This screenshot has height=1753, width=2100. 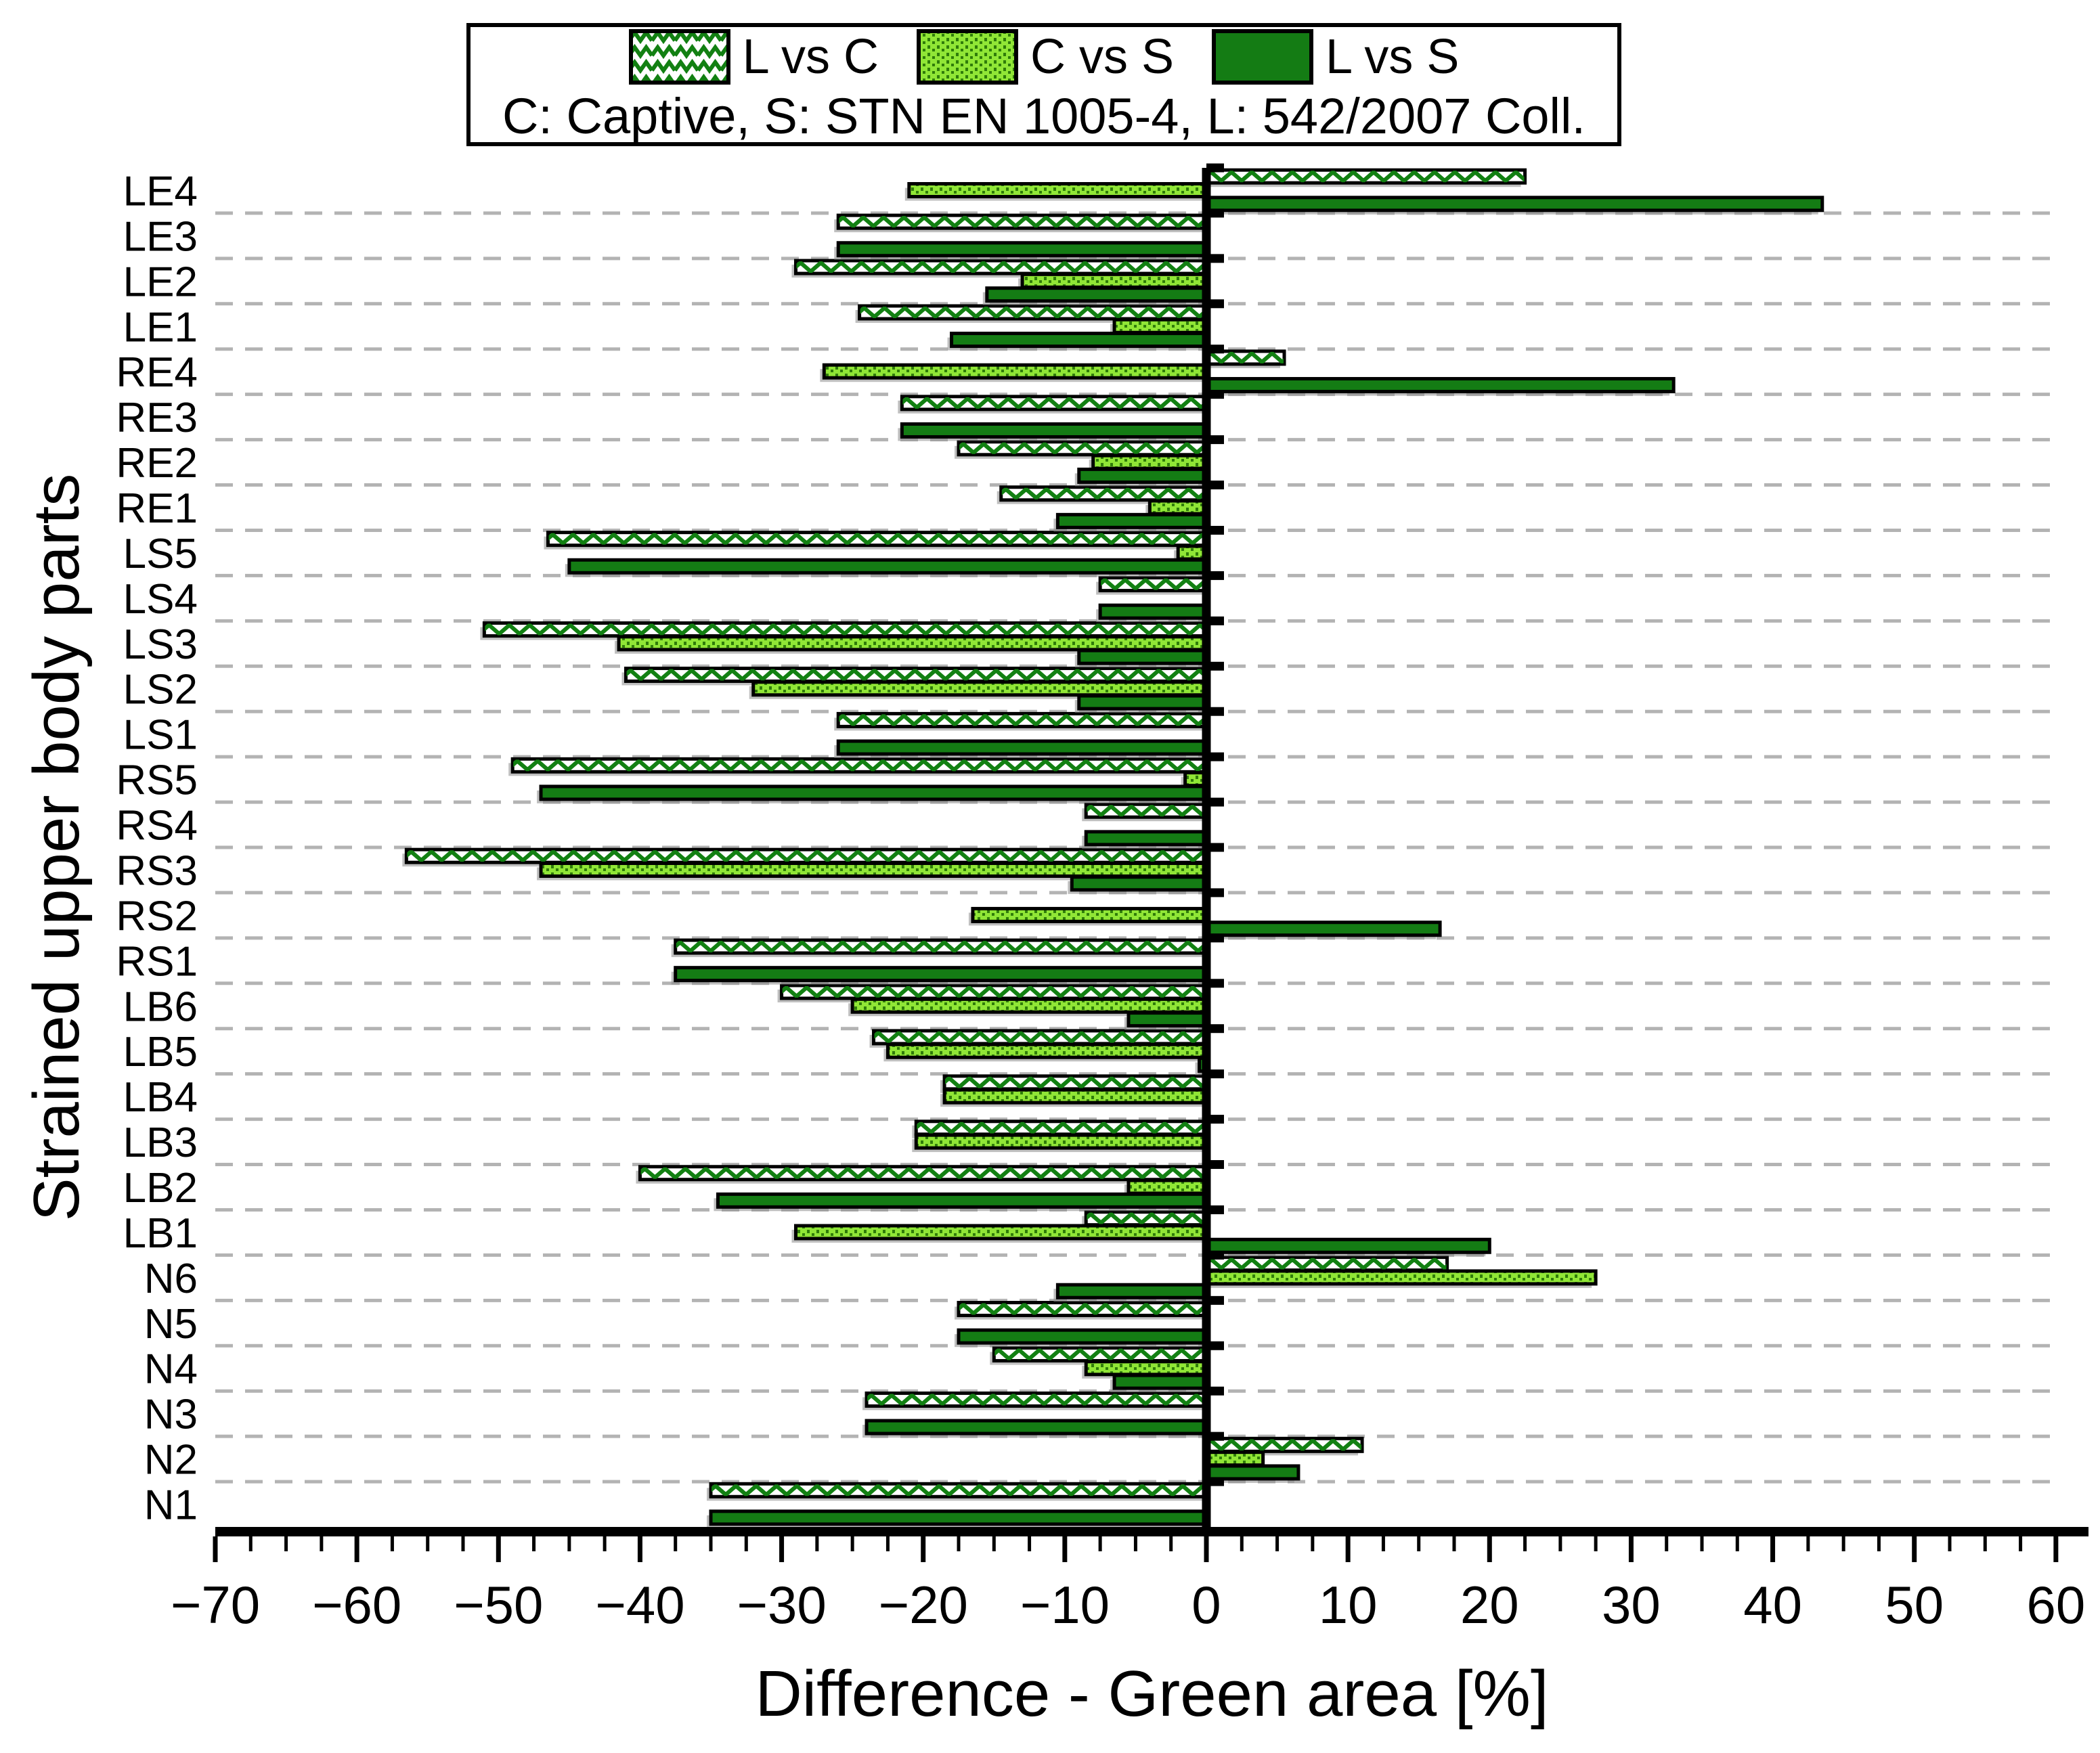 I want to click on bar-RS2-CvsS, so click(x=1089, y=915).